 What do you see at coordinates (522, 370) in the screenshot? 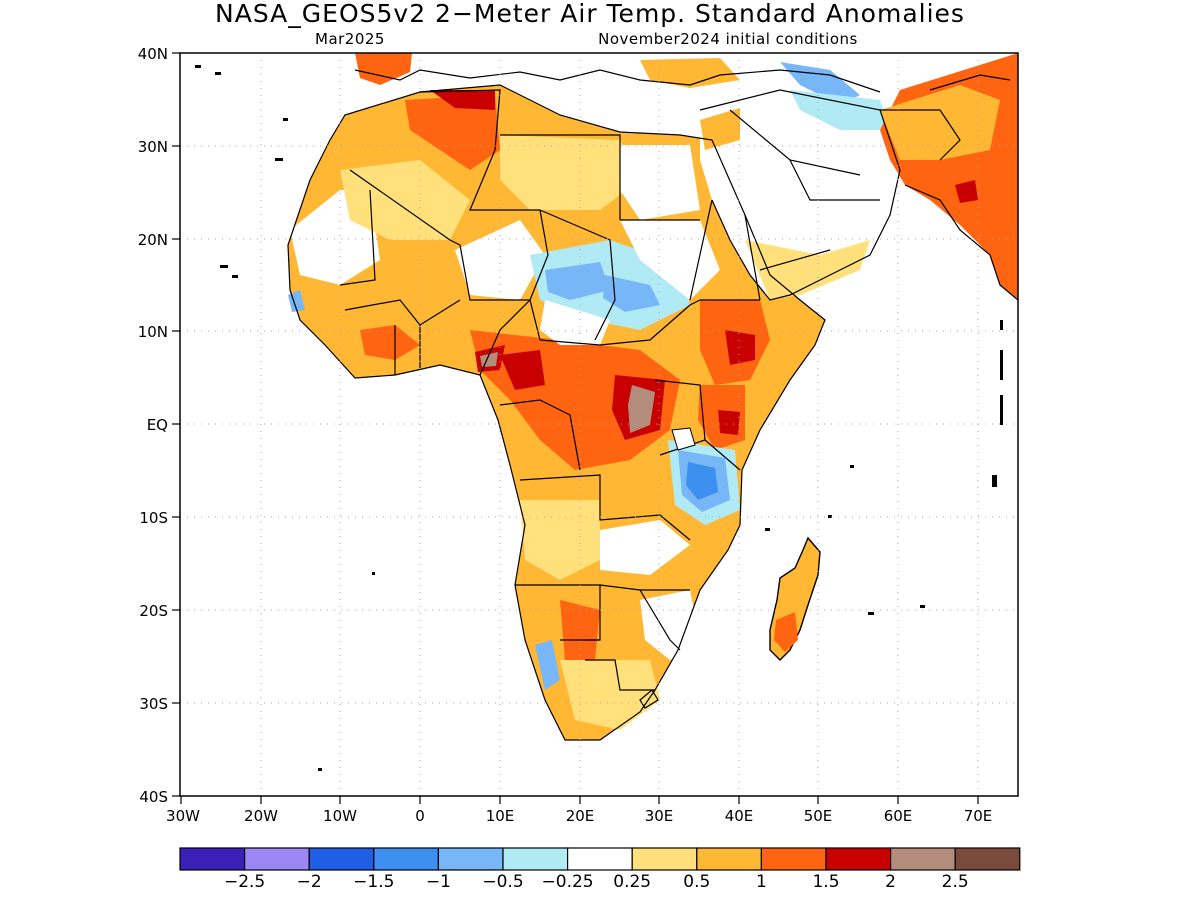
I see `cameroon-very-hot` at bounding box center [522, 370].